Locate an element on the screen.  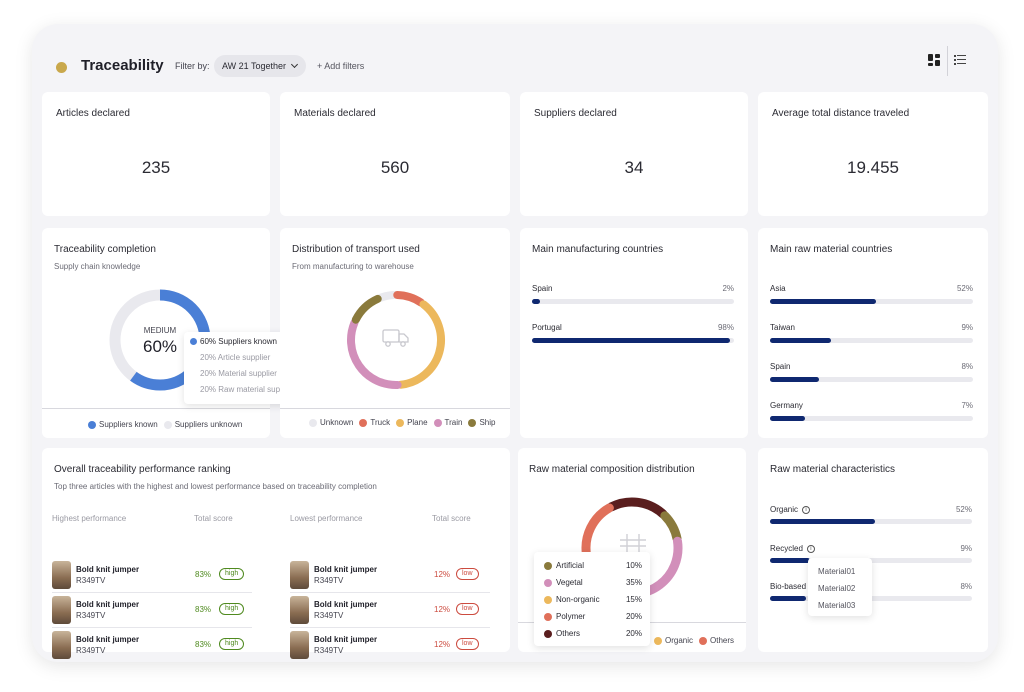
donut-segment-artificial is located at coordinates (671, 527).